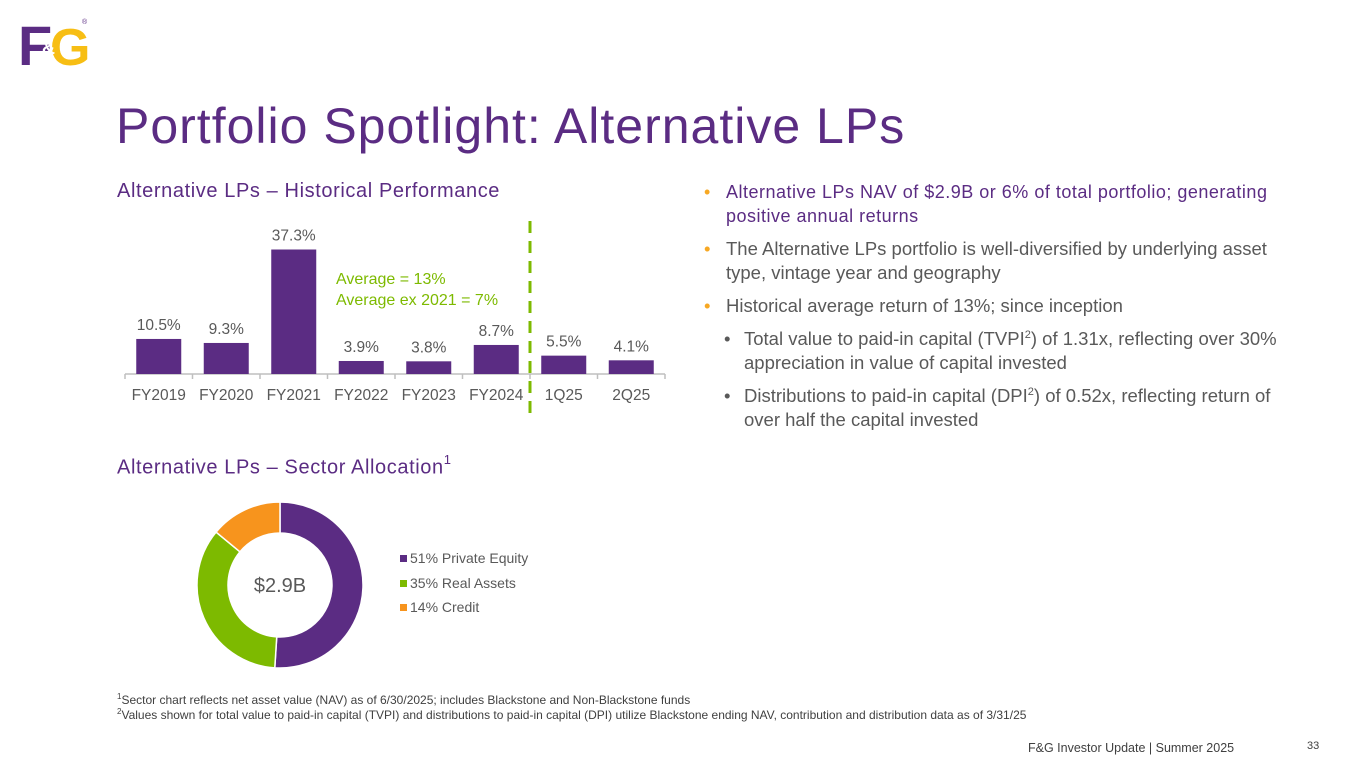  What do you see at coordinates (361, 395) in the screenshot?
I see `tick-label: FY2022` at bounding box center [361, 395].